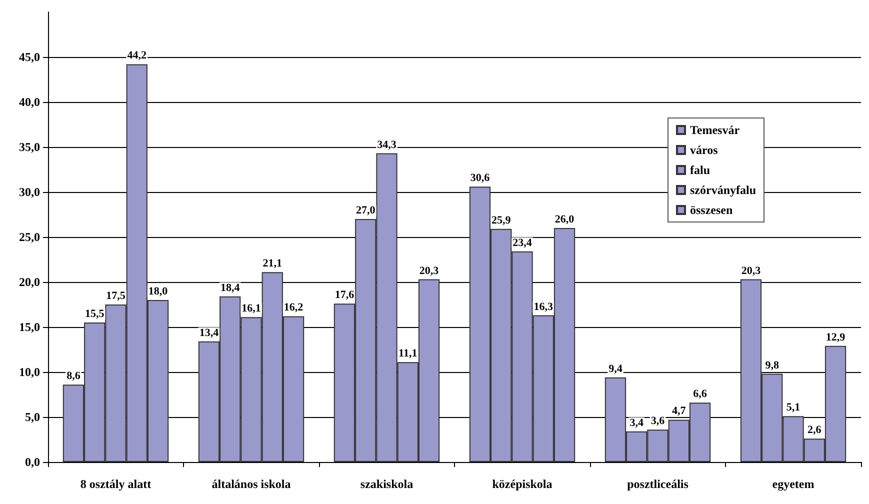 Image resolution: width=869 pixels, height=504 pixels. I want to click on data-label: 18,0, so click(158, 292).